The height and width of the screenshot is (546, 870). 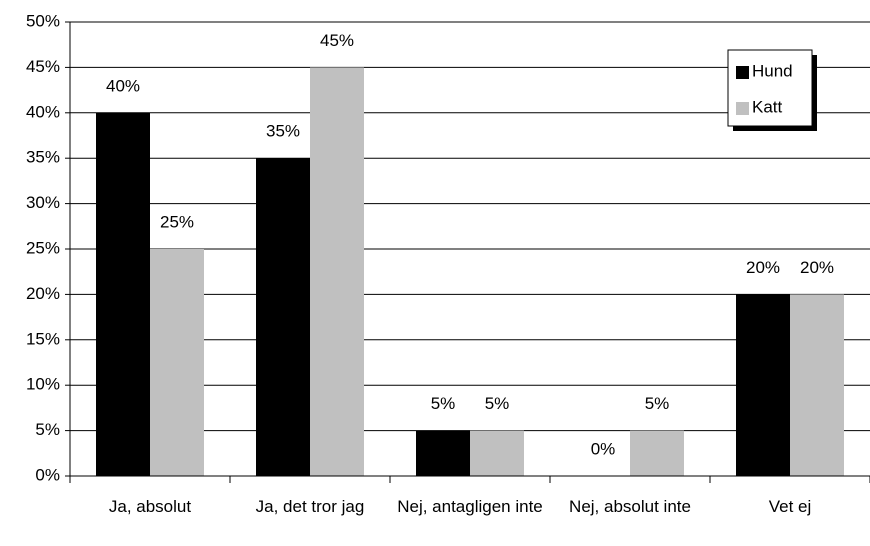 I want to click on y-tick-label: 0%, so click(x=47, y=474).